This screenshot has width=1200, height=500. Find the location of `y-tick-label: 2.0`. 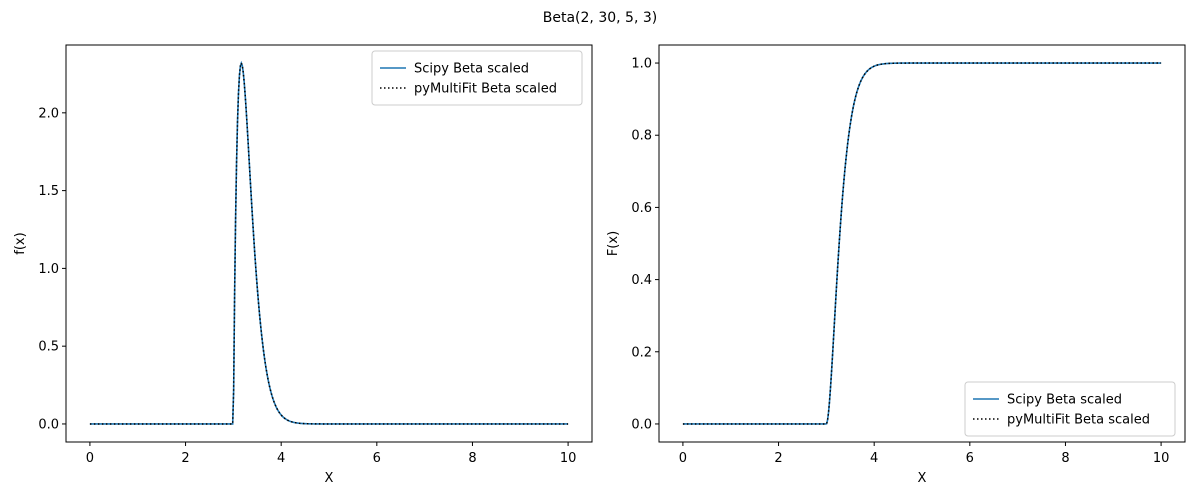

y-tick-label: 2.0 is located at coordinates (48, 113).